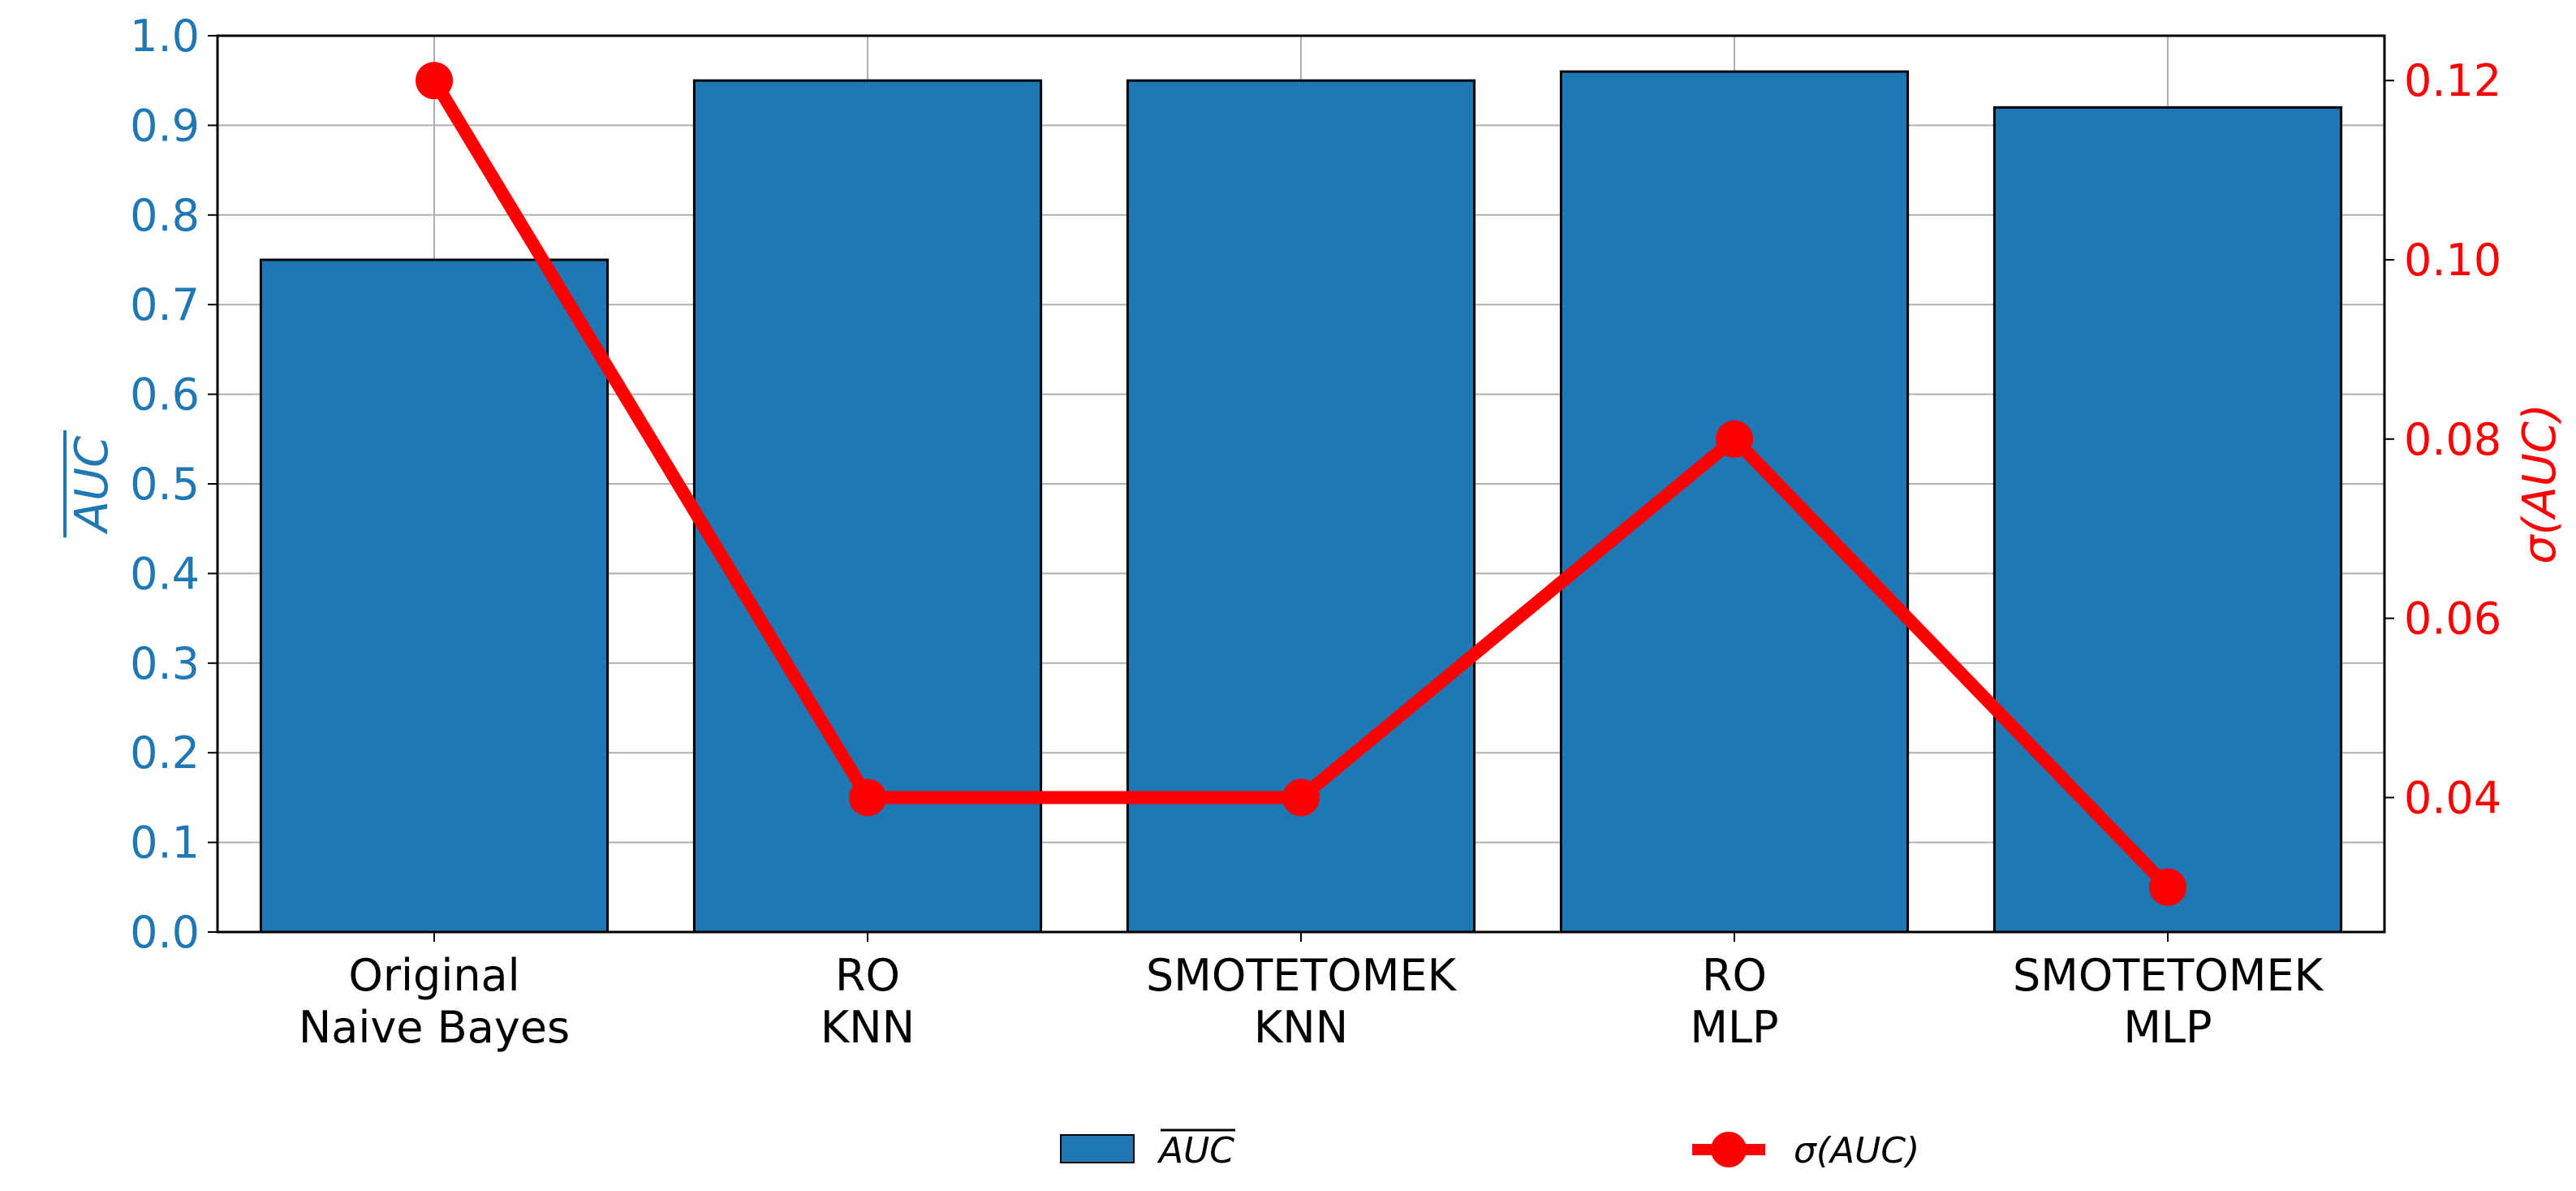 The height and width of the screenshot is (1191, 2576). I want to click on legend: AUC σ(AUC), so click(1490, 1150).